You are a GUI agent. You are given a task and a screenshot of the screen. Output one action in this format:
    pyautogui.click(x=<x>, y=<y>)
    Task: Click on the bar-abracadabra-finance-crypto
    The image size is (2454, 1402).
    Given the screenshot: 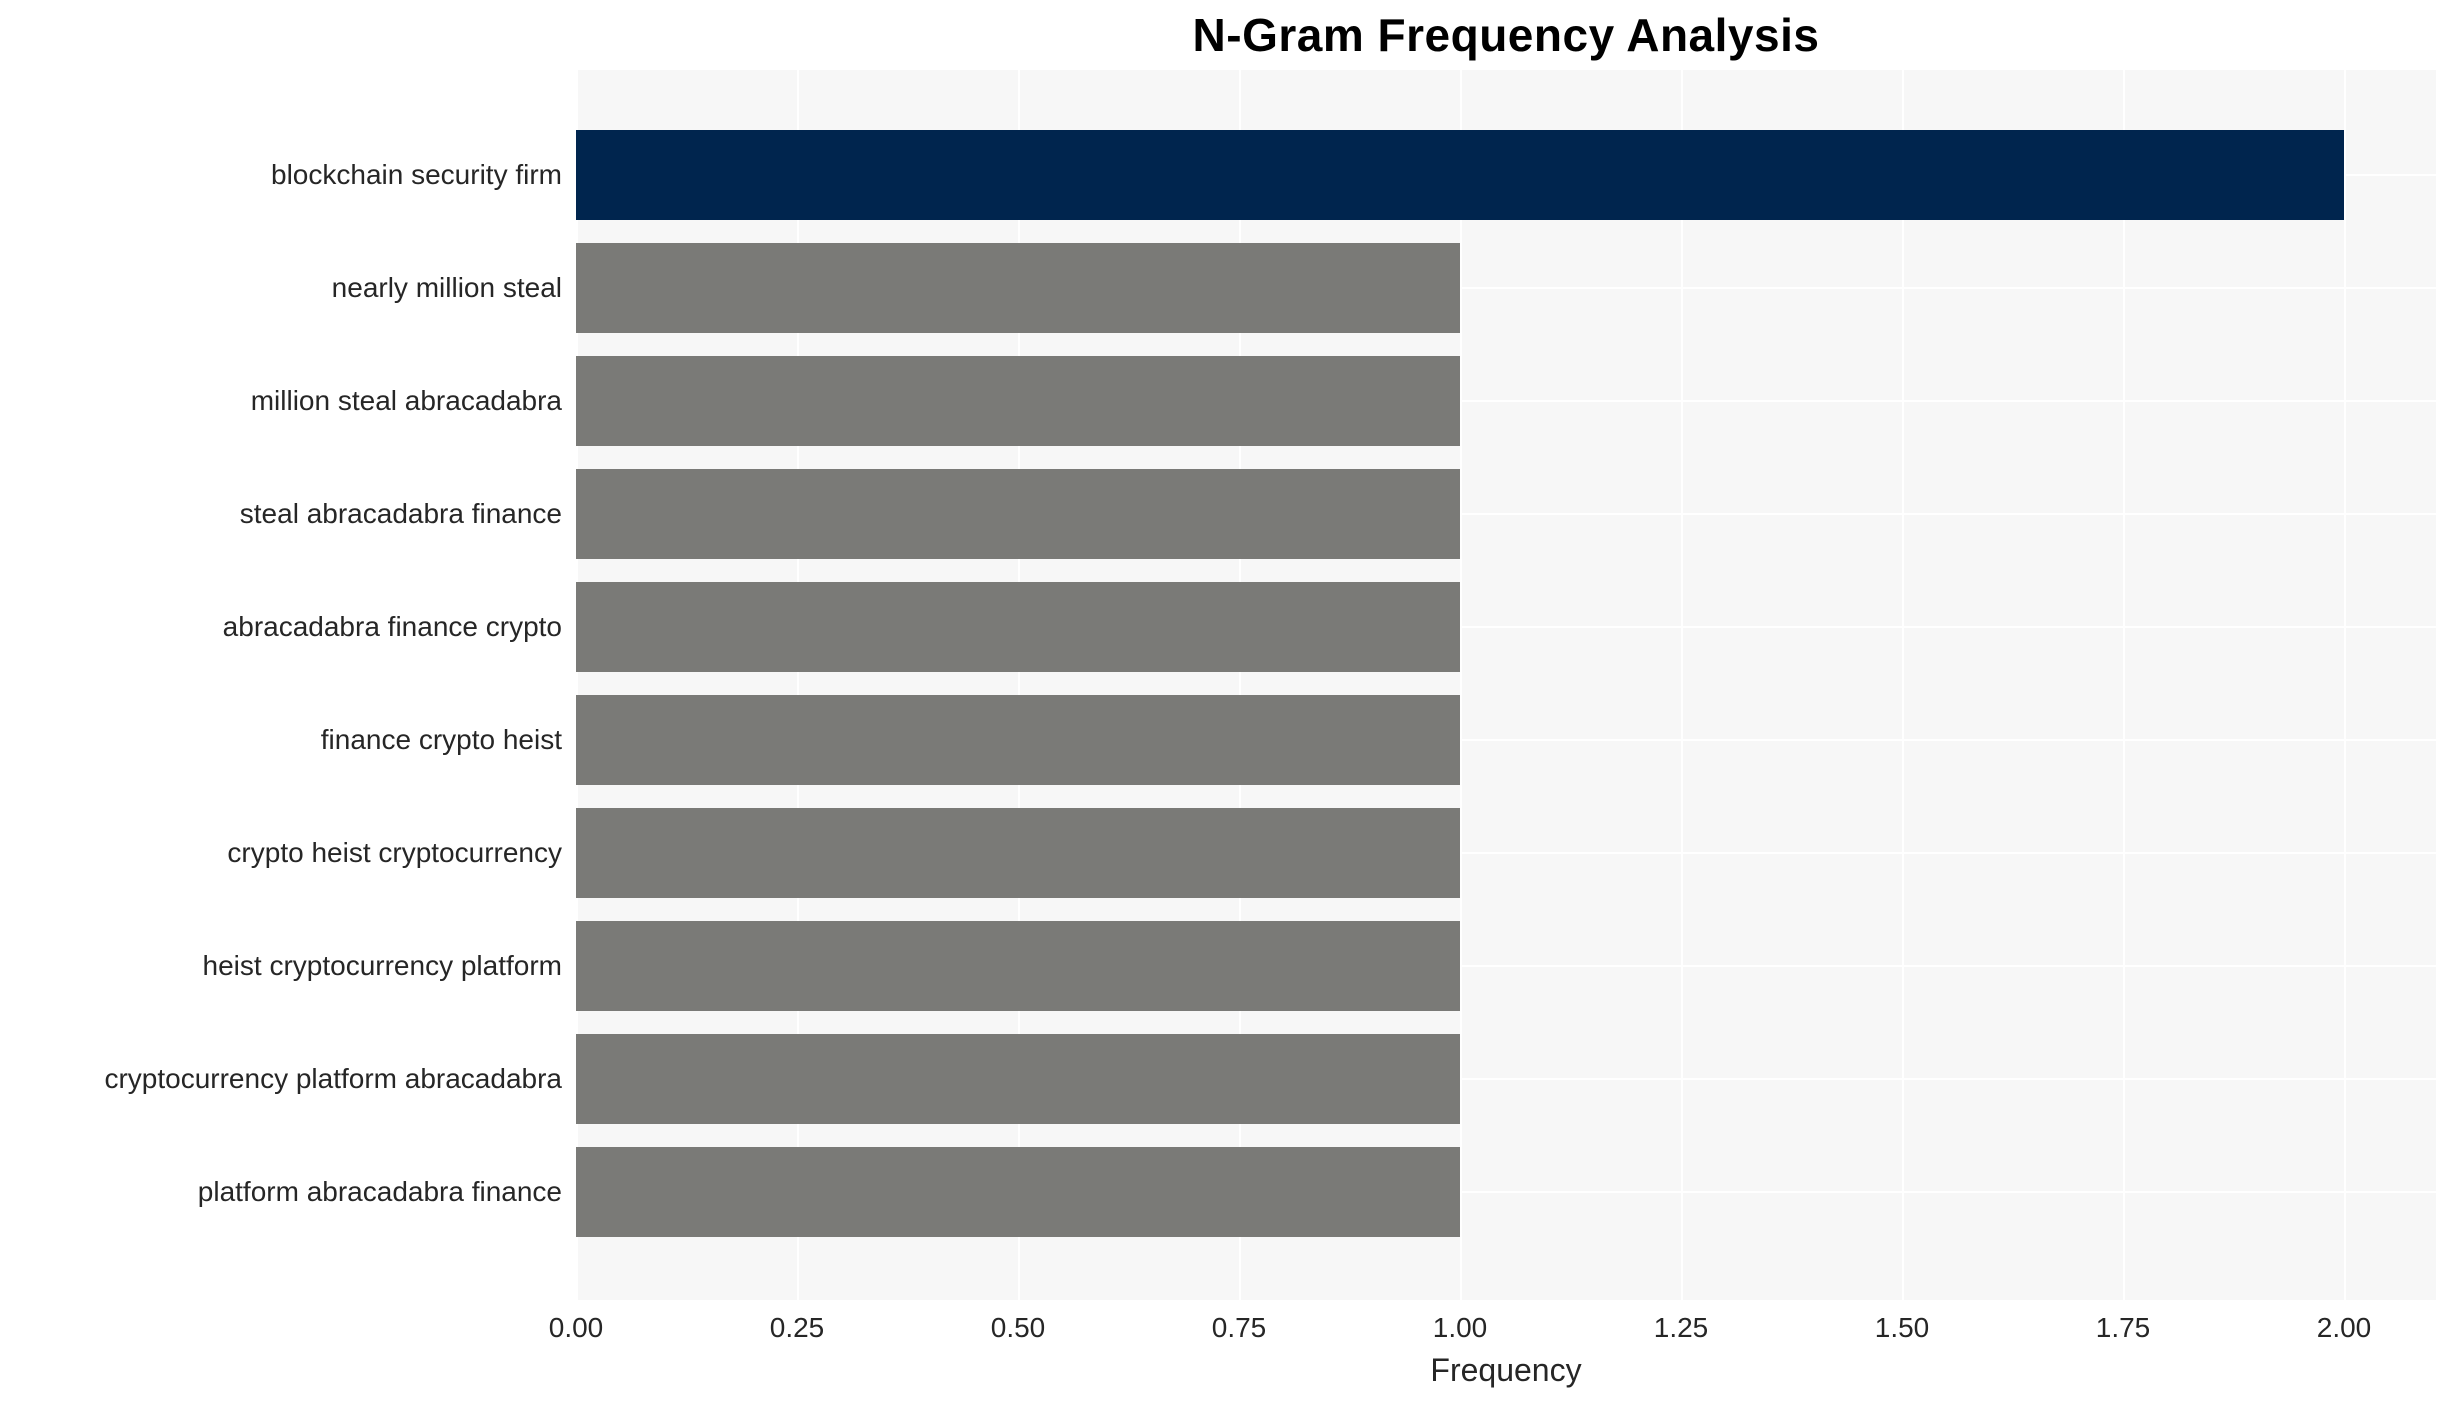 What is the action you would take?
    pyautogui.click(x=1018, y=627)
    